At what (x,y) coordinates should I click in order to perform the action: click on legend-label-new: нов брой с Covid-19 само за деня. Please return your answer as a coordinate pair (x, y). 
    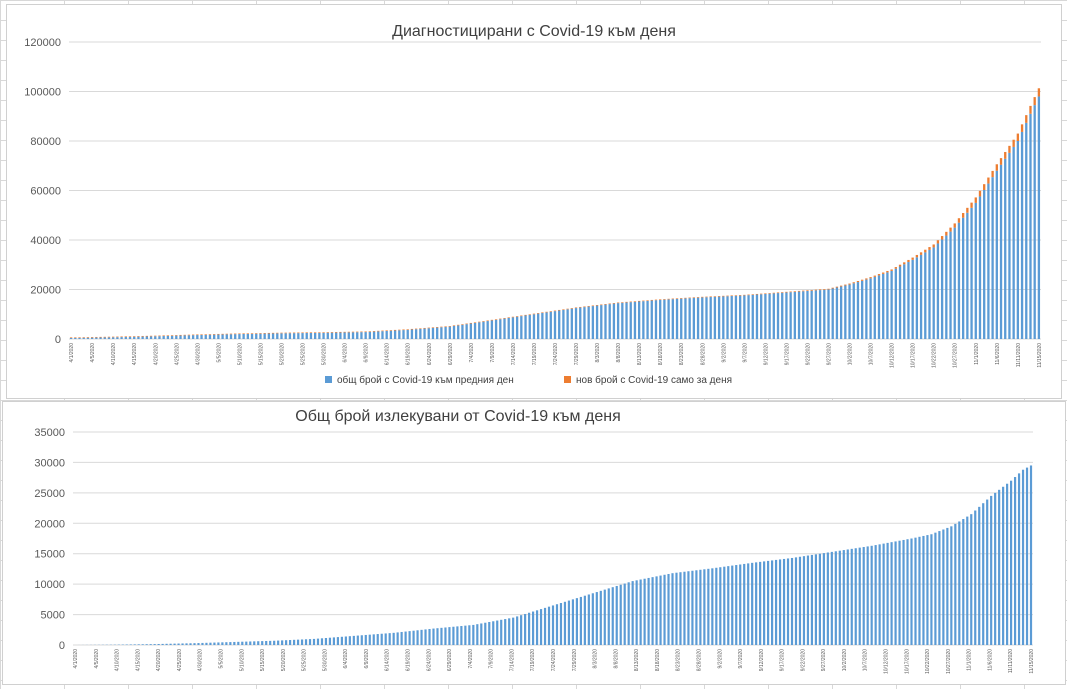
    Looking at the image, I should click on (654, 380).